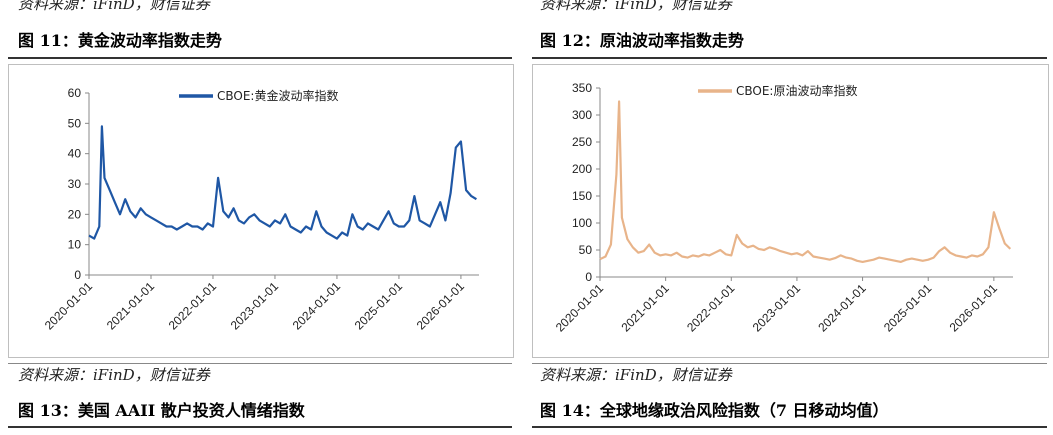 The image size is (1053, 435). I want to click on source-note-bottom-right: 资料来源：iFinD，财信证券, so click(636, 375).